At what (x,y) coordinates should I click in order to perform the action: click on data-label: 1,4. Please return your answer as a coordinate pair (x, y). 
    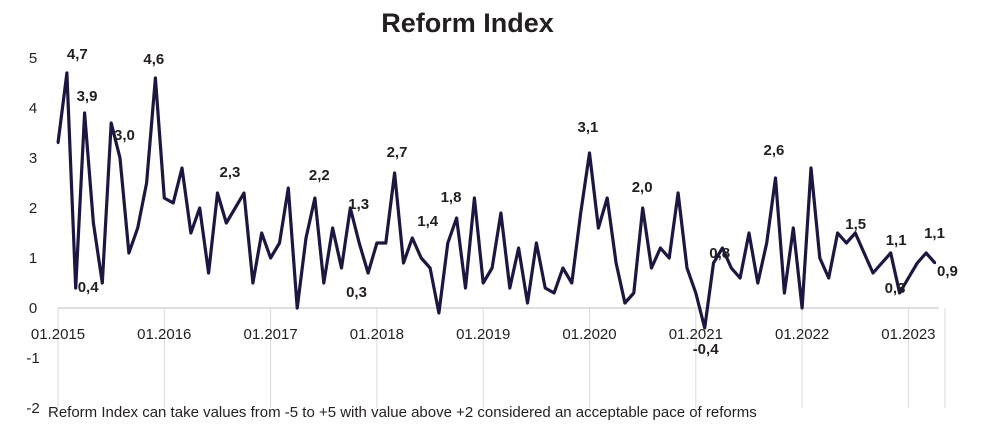
    Looking at the image, I should click on (428, 221).